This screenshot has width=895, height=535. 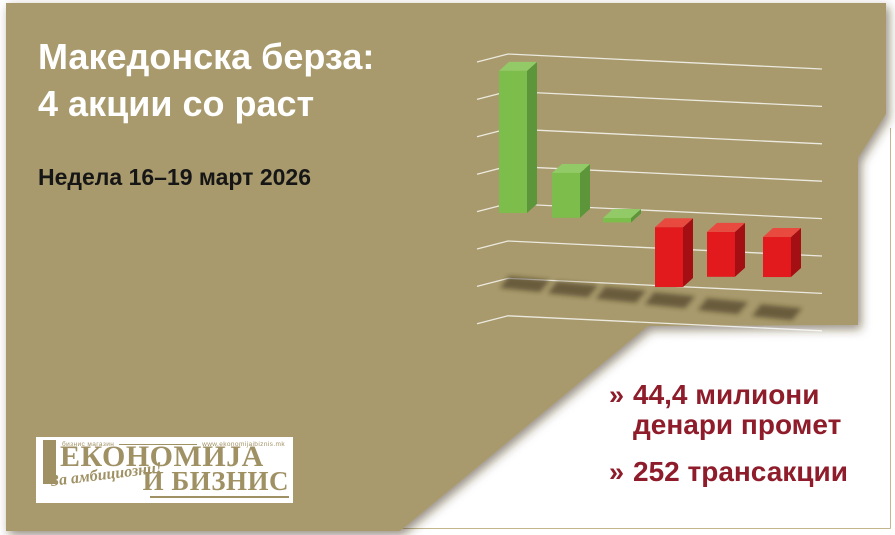 I want to click on logo-tagline: бизнис магазин, so click(x=88, y=444).